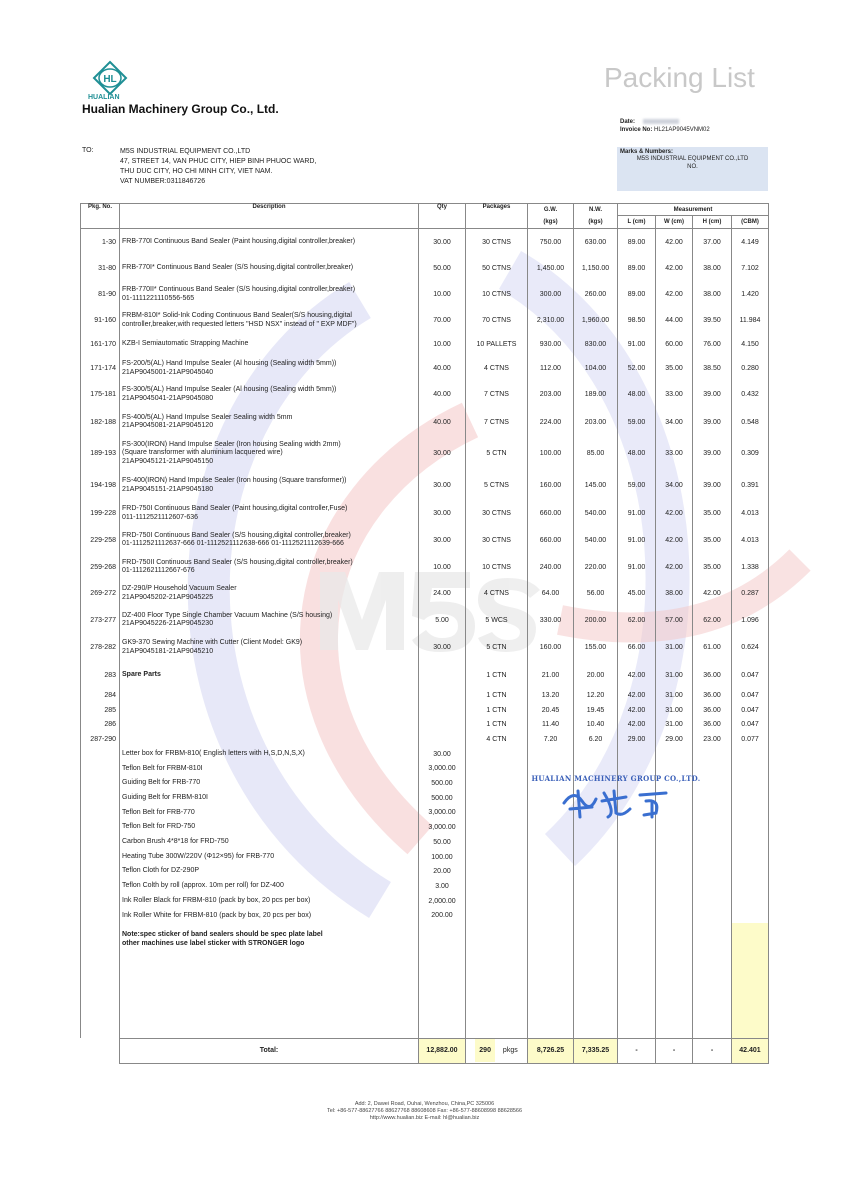 This screenshot has height=1200, width=849. What do you see at coordinates (163, 181) in the screenshot?
I see `consignee-line: VAT NUMBER:0311846726` at bounding box center [163, 181].